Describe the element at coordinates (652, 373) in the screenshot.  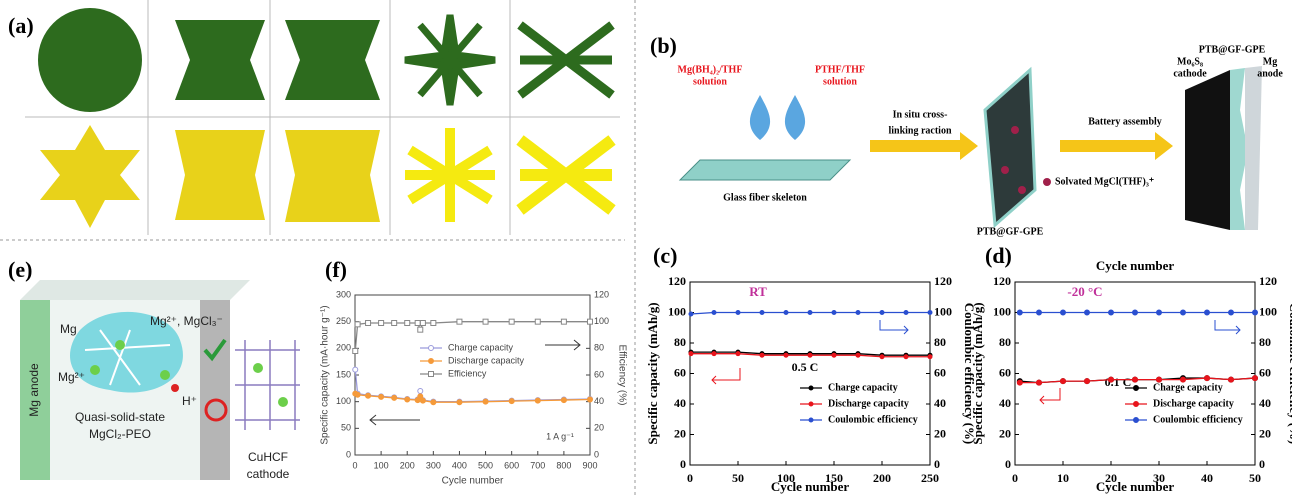
I see `y-axis-label: Specific capacity (mAh/g)` at that location.